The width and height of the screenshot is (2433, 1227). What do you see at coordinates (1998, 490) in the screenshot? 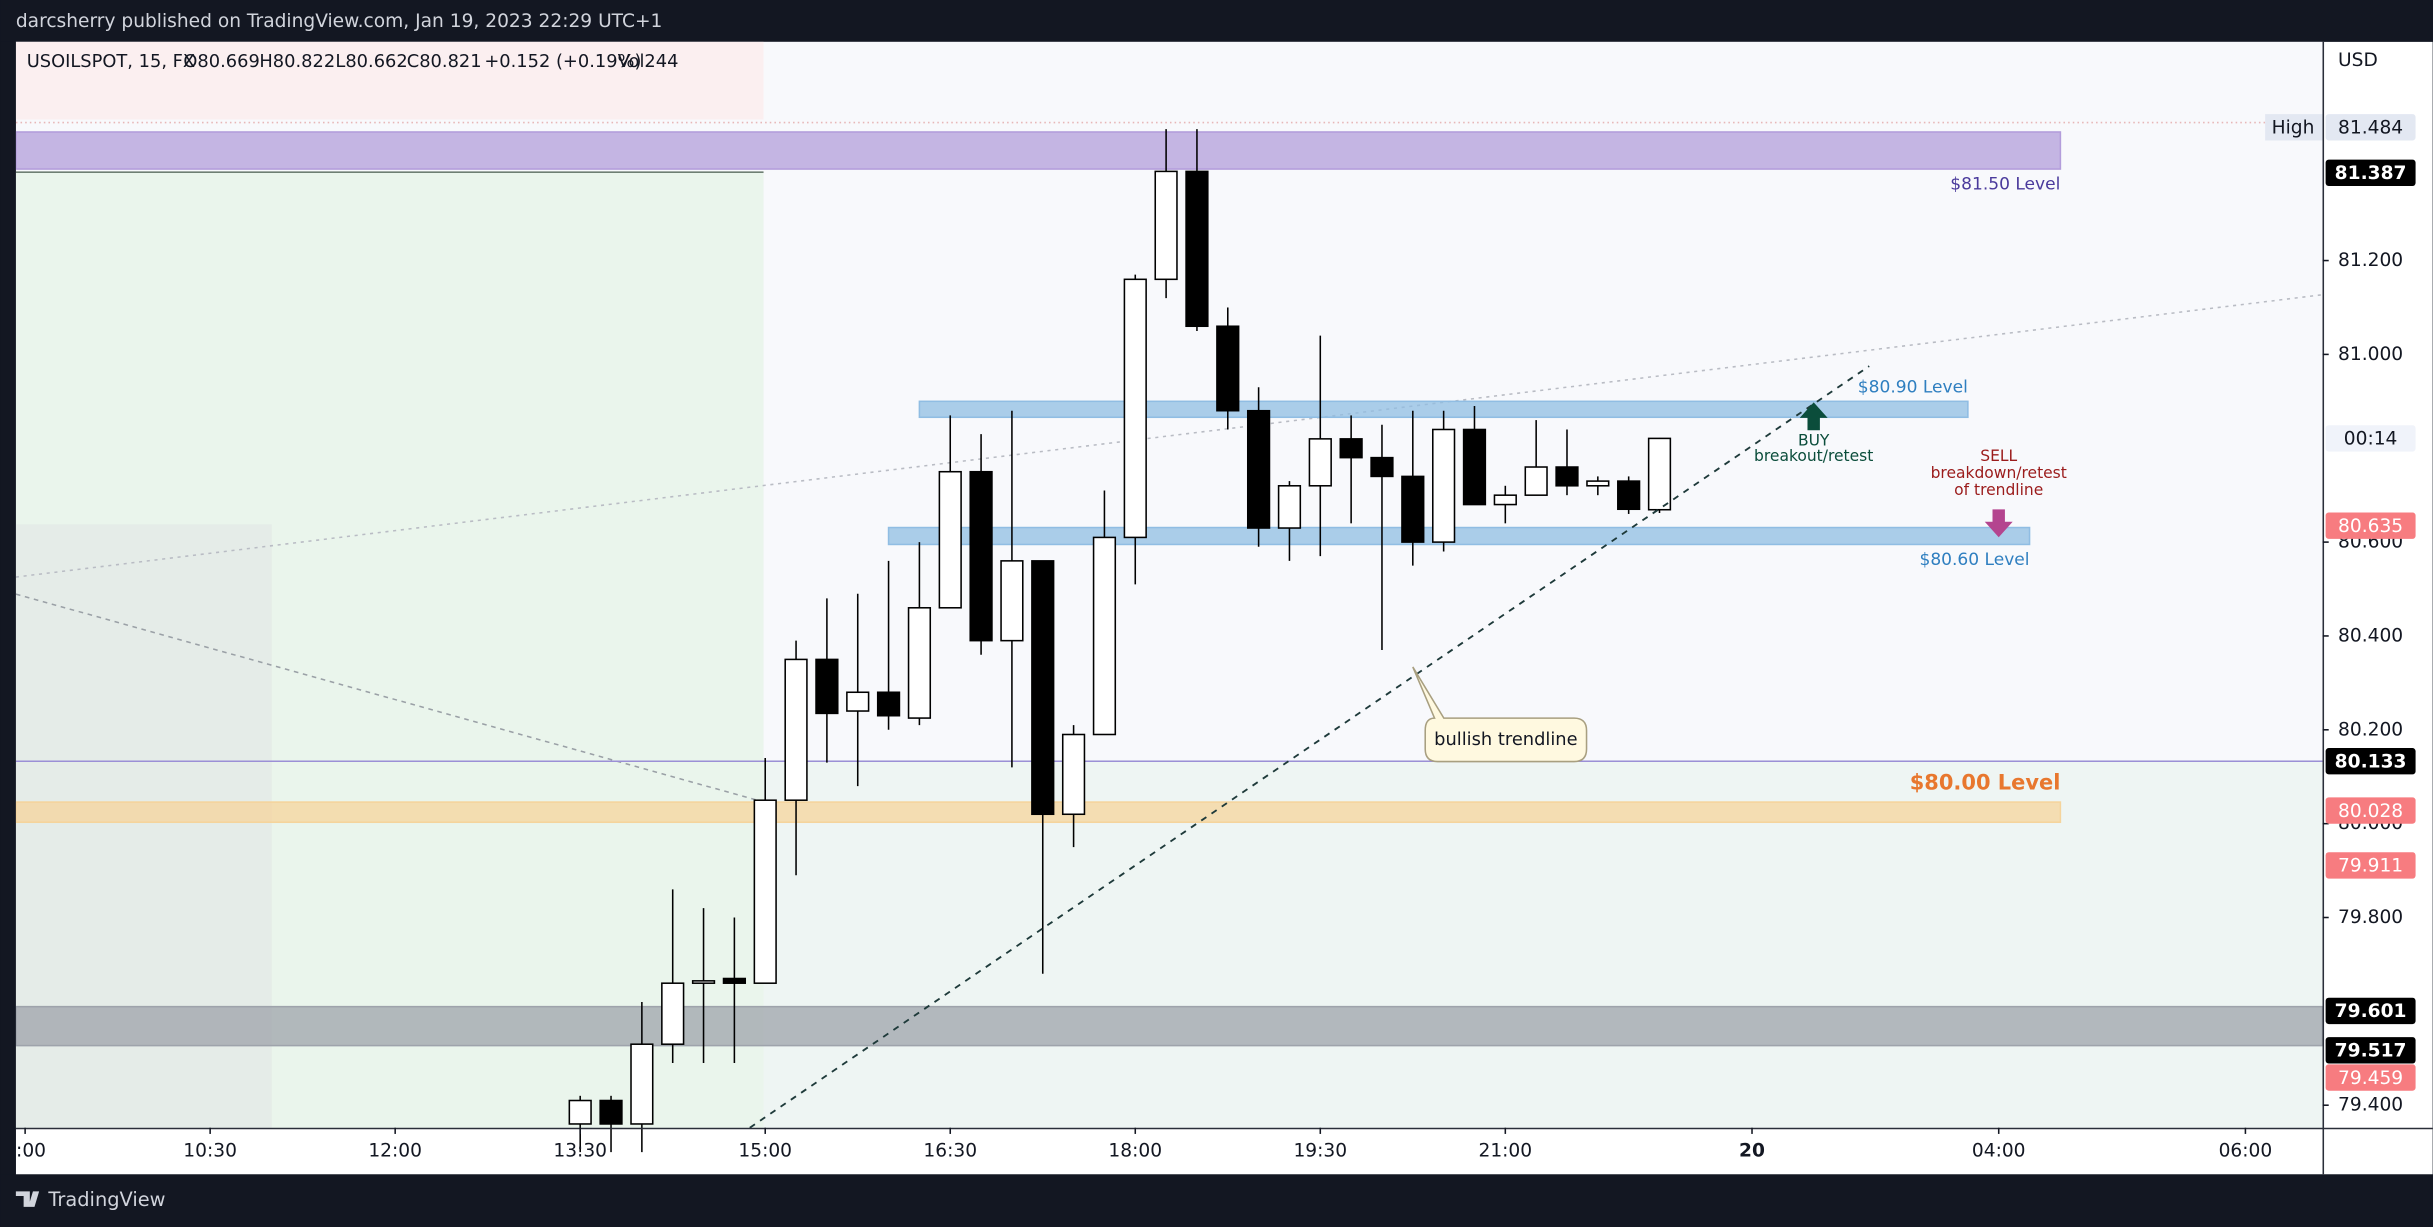
I see `sell-text: of trendline` at bounding box center [1998, 490].